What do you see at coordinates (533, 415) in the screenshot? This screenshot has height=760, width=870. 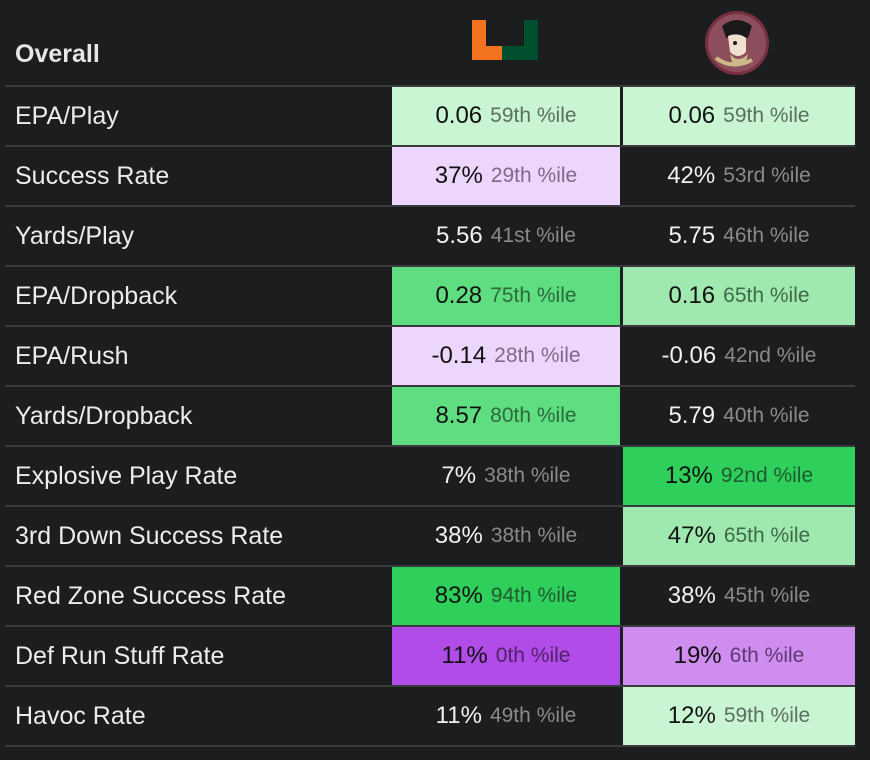 I see `percentile: 80th %ile` at bounding box center [533, 415].